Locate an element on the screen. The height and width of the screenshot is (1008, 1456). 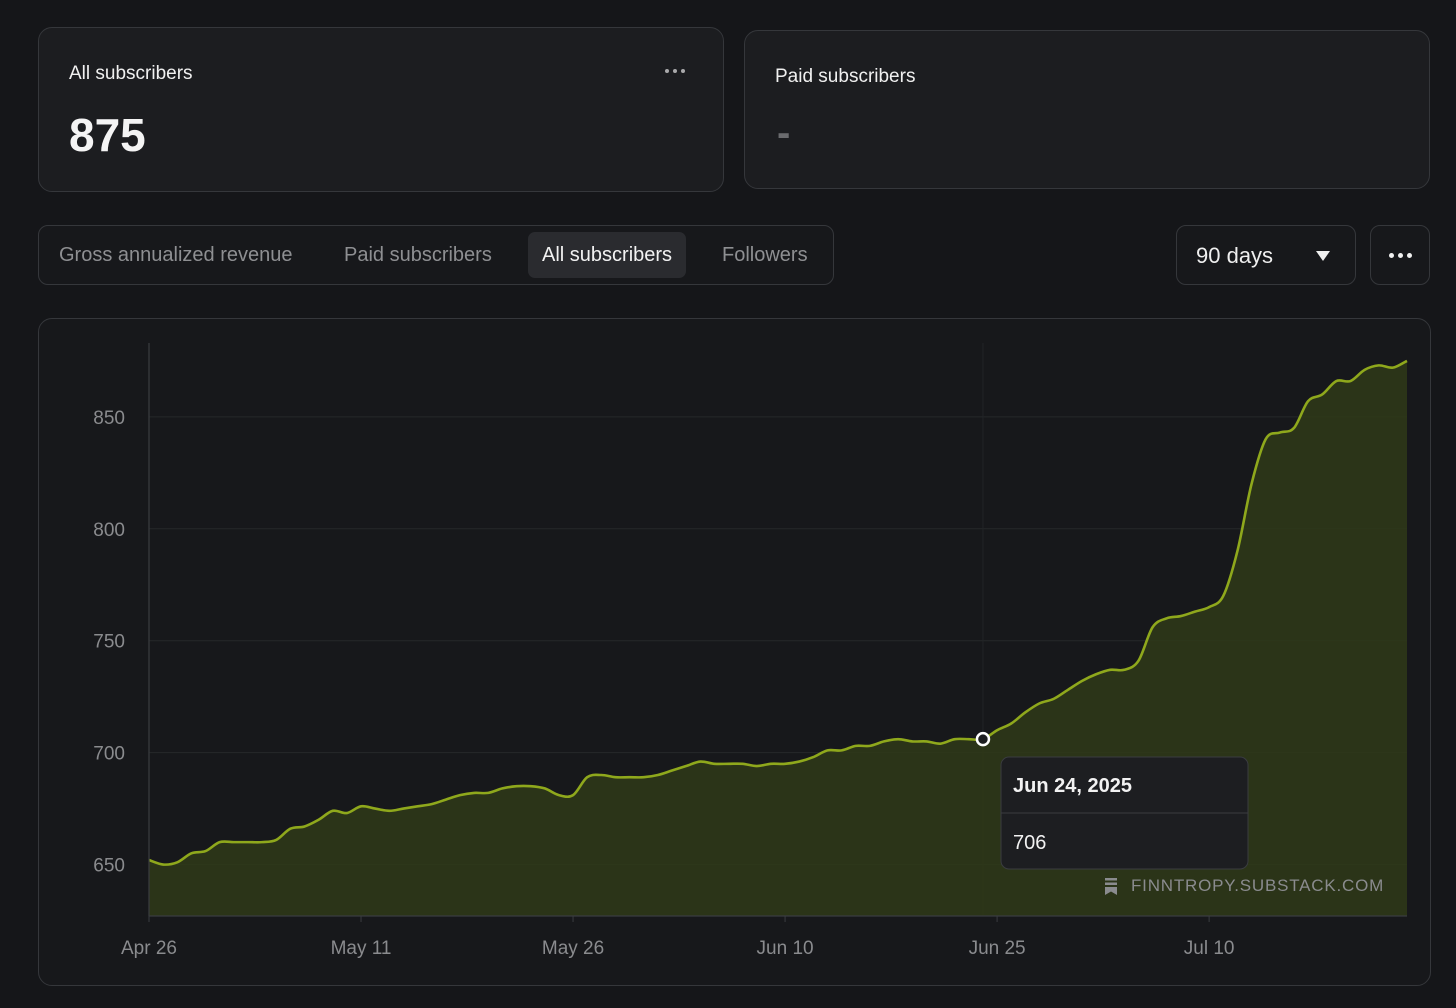
more-options-button is located at coordinates (1400, 255).